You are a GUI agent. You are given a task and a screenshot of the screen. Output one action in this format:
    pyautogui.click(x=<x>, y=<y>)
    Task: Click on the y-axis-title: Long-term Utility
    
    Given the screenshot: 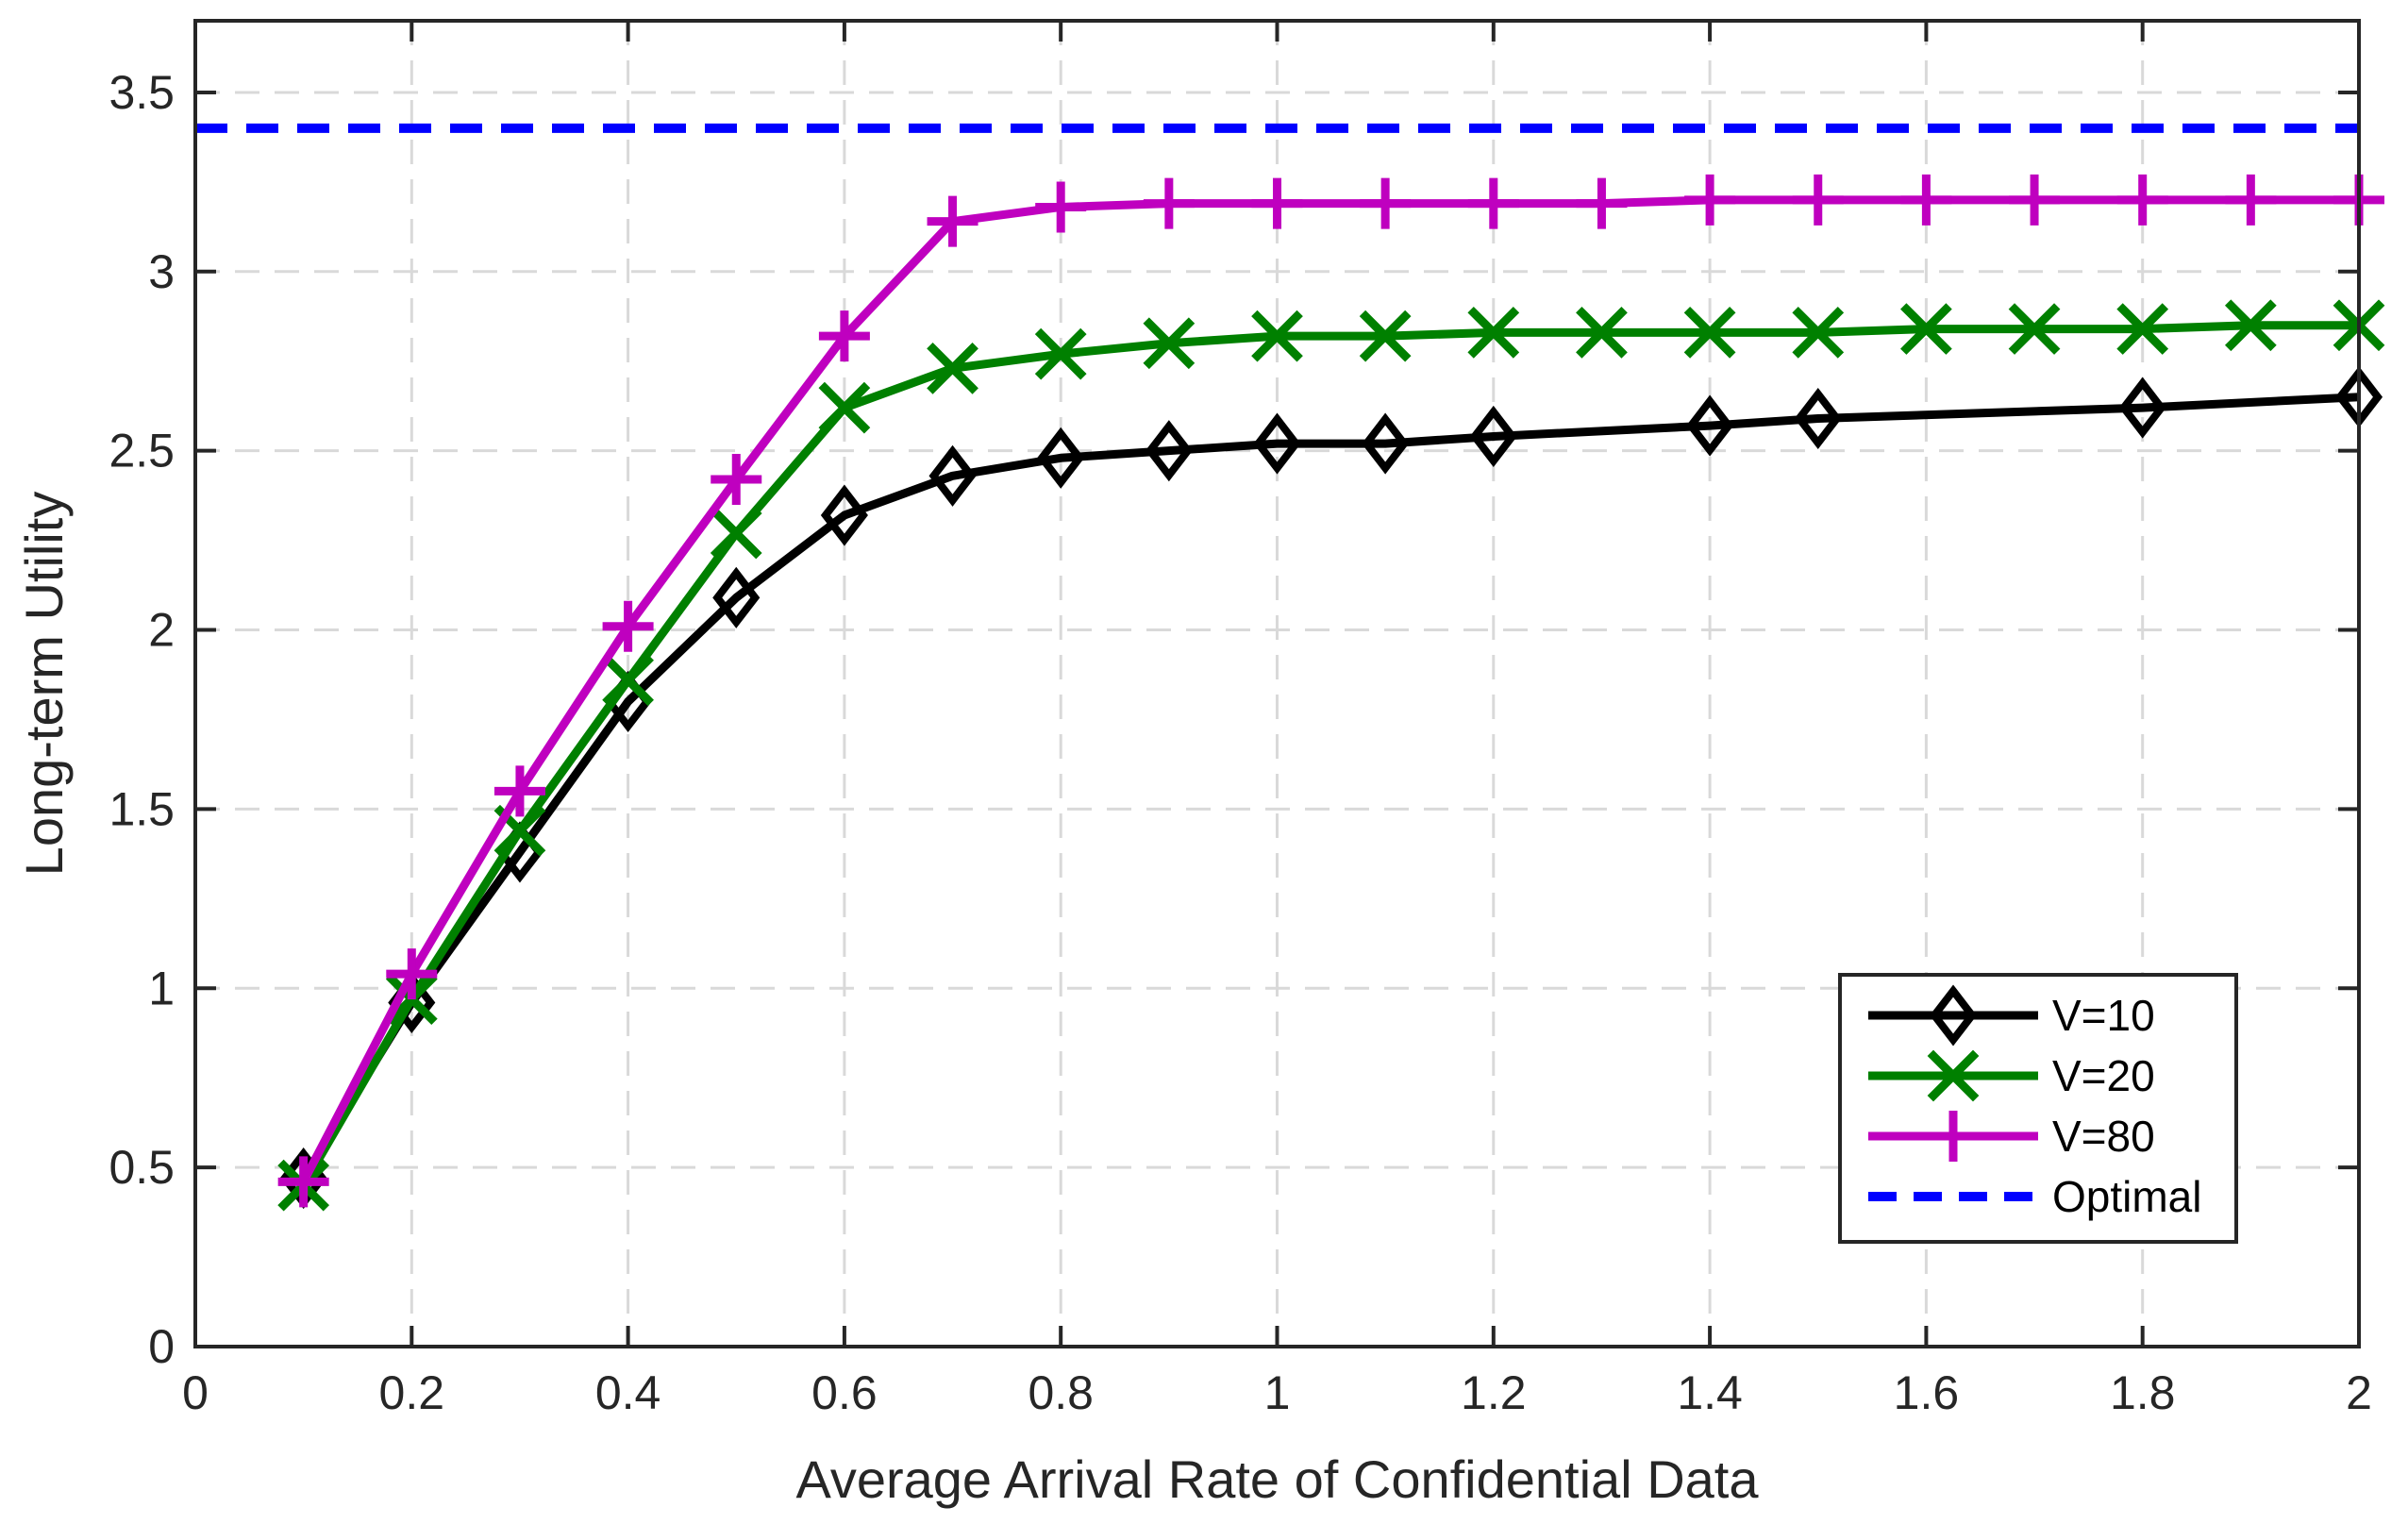 What is the action you would take?
    pyautogui.click(x=44, y=684)
    